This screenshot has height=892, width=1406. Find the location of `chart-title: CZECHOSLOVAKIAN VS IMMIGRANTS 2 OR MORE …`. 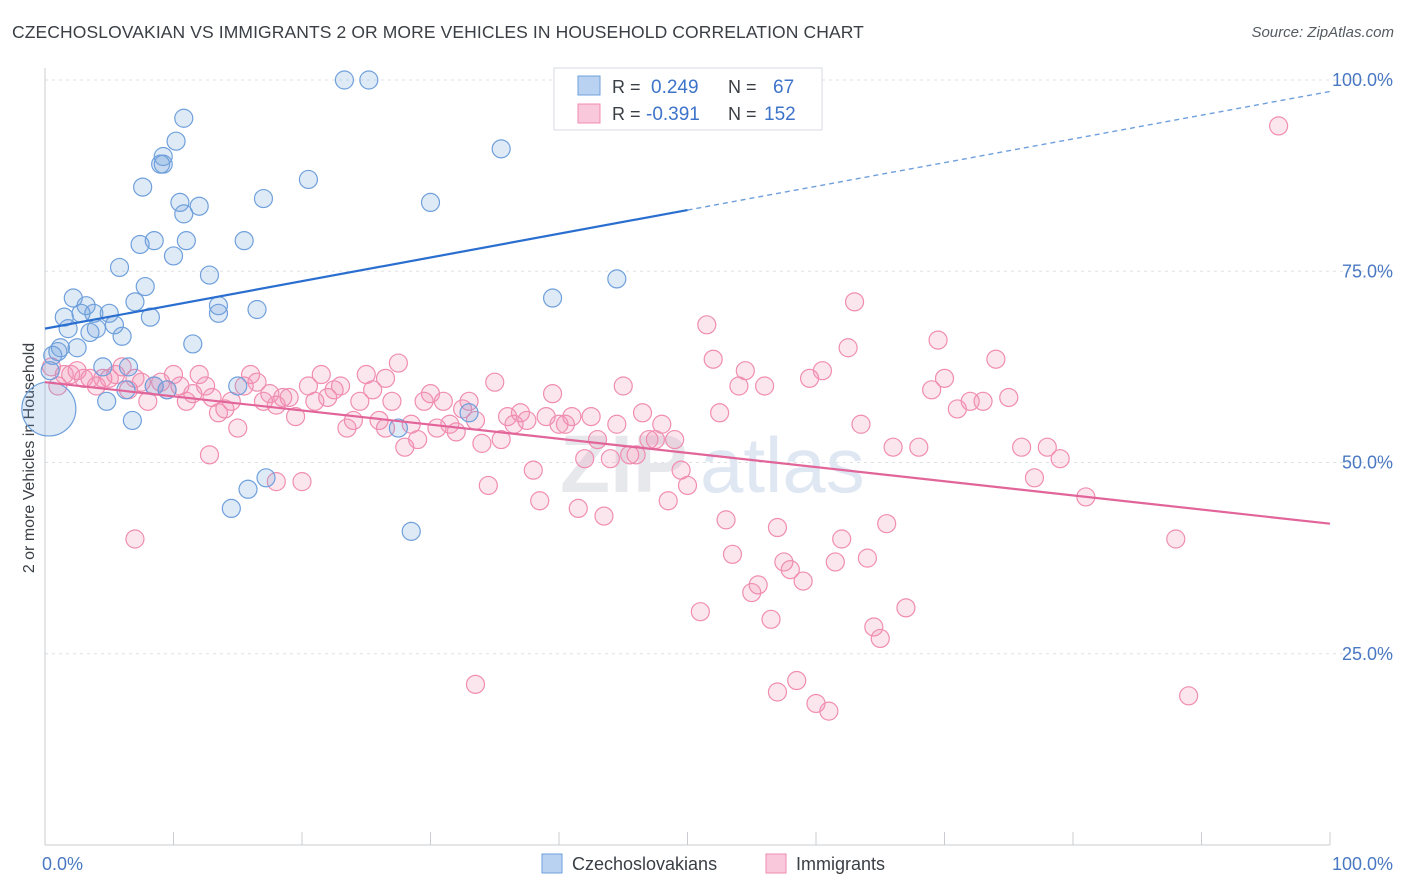

chart-title: CZECHOSLOVAKIAN VS IMMIGRANTS 2 OR MORE … is located at coordinates (438, 32).